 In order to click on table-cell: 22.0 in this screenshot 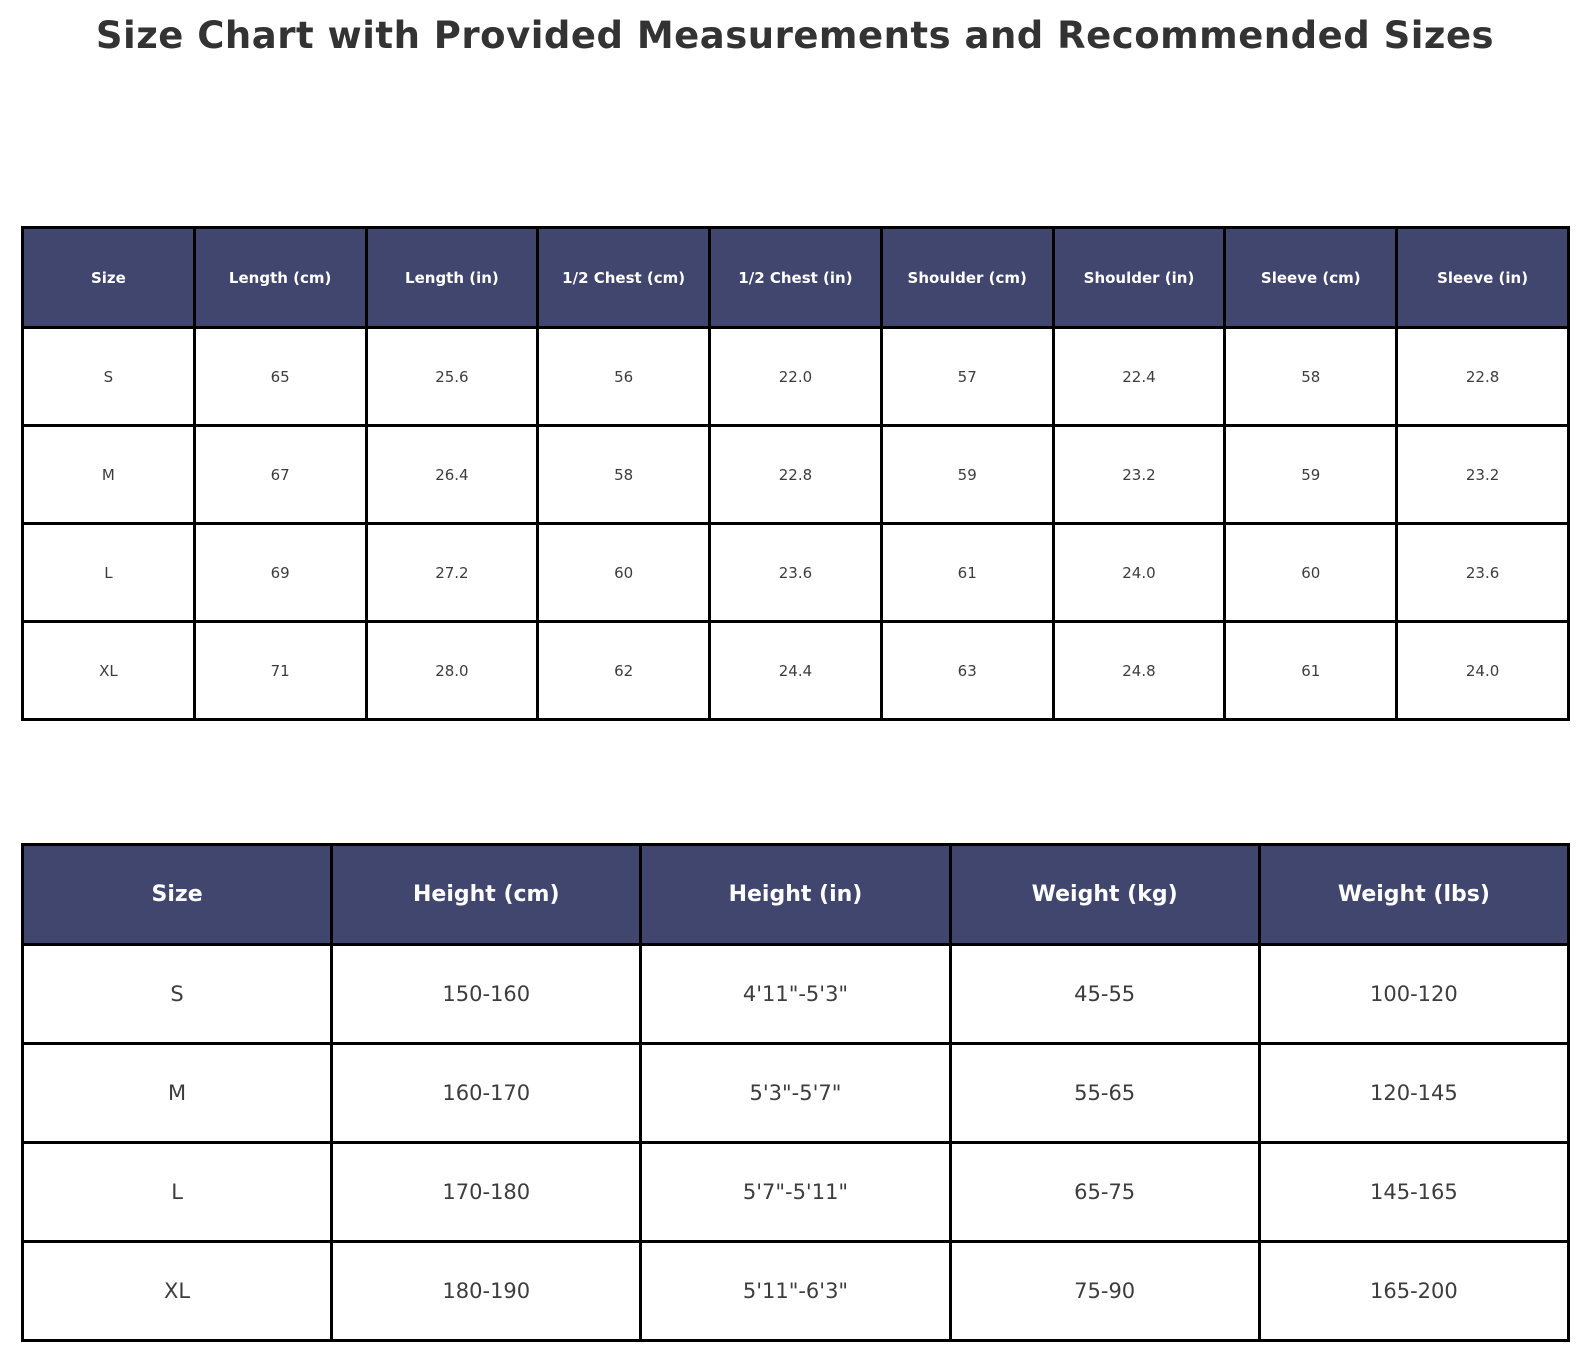, I will do `click(795, 376)`.